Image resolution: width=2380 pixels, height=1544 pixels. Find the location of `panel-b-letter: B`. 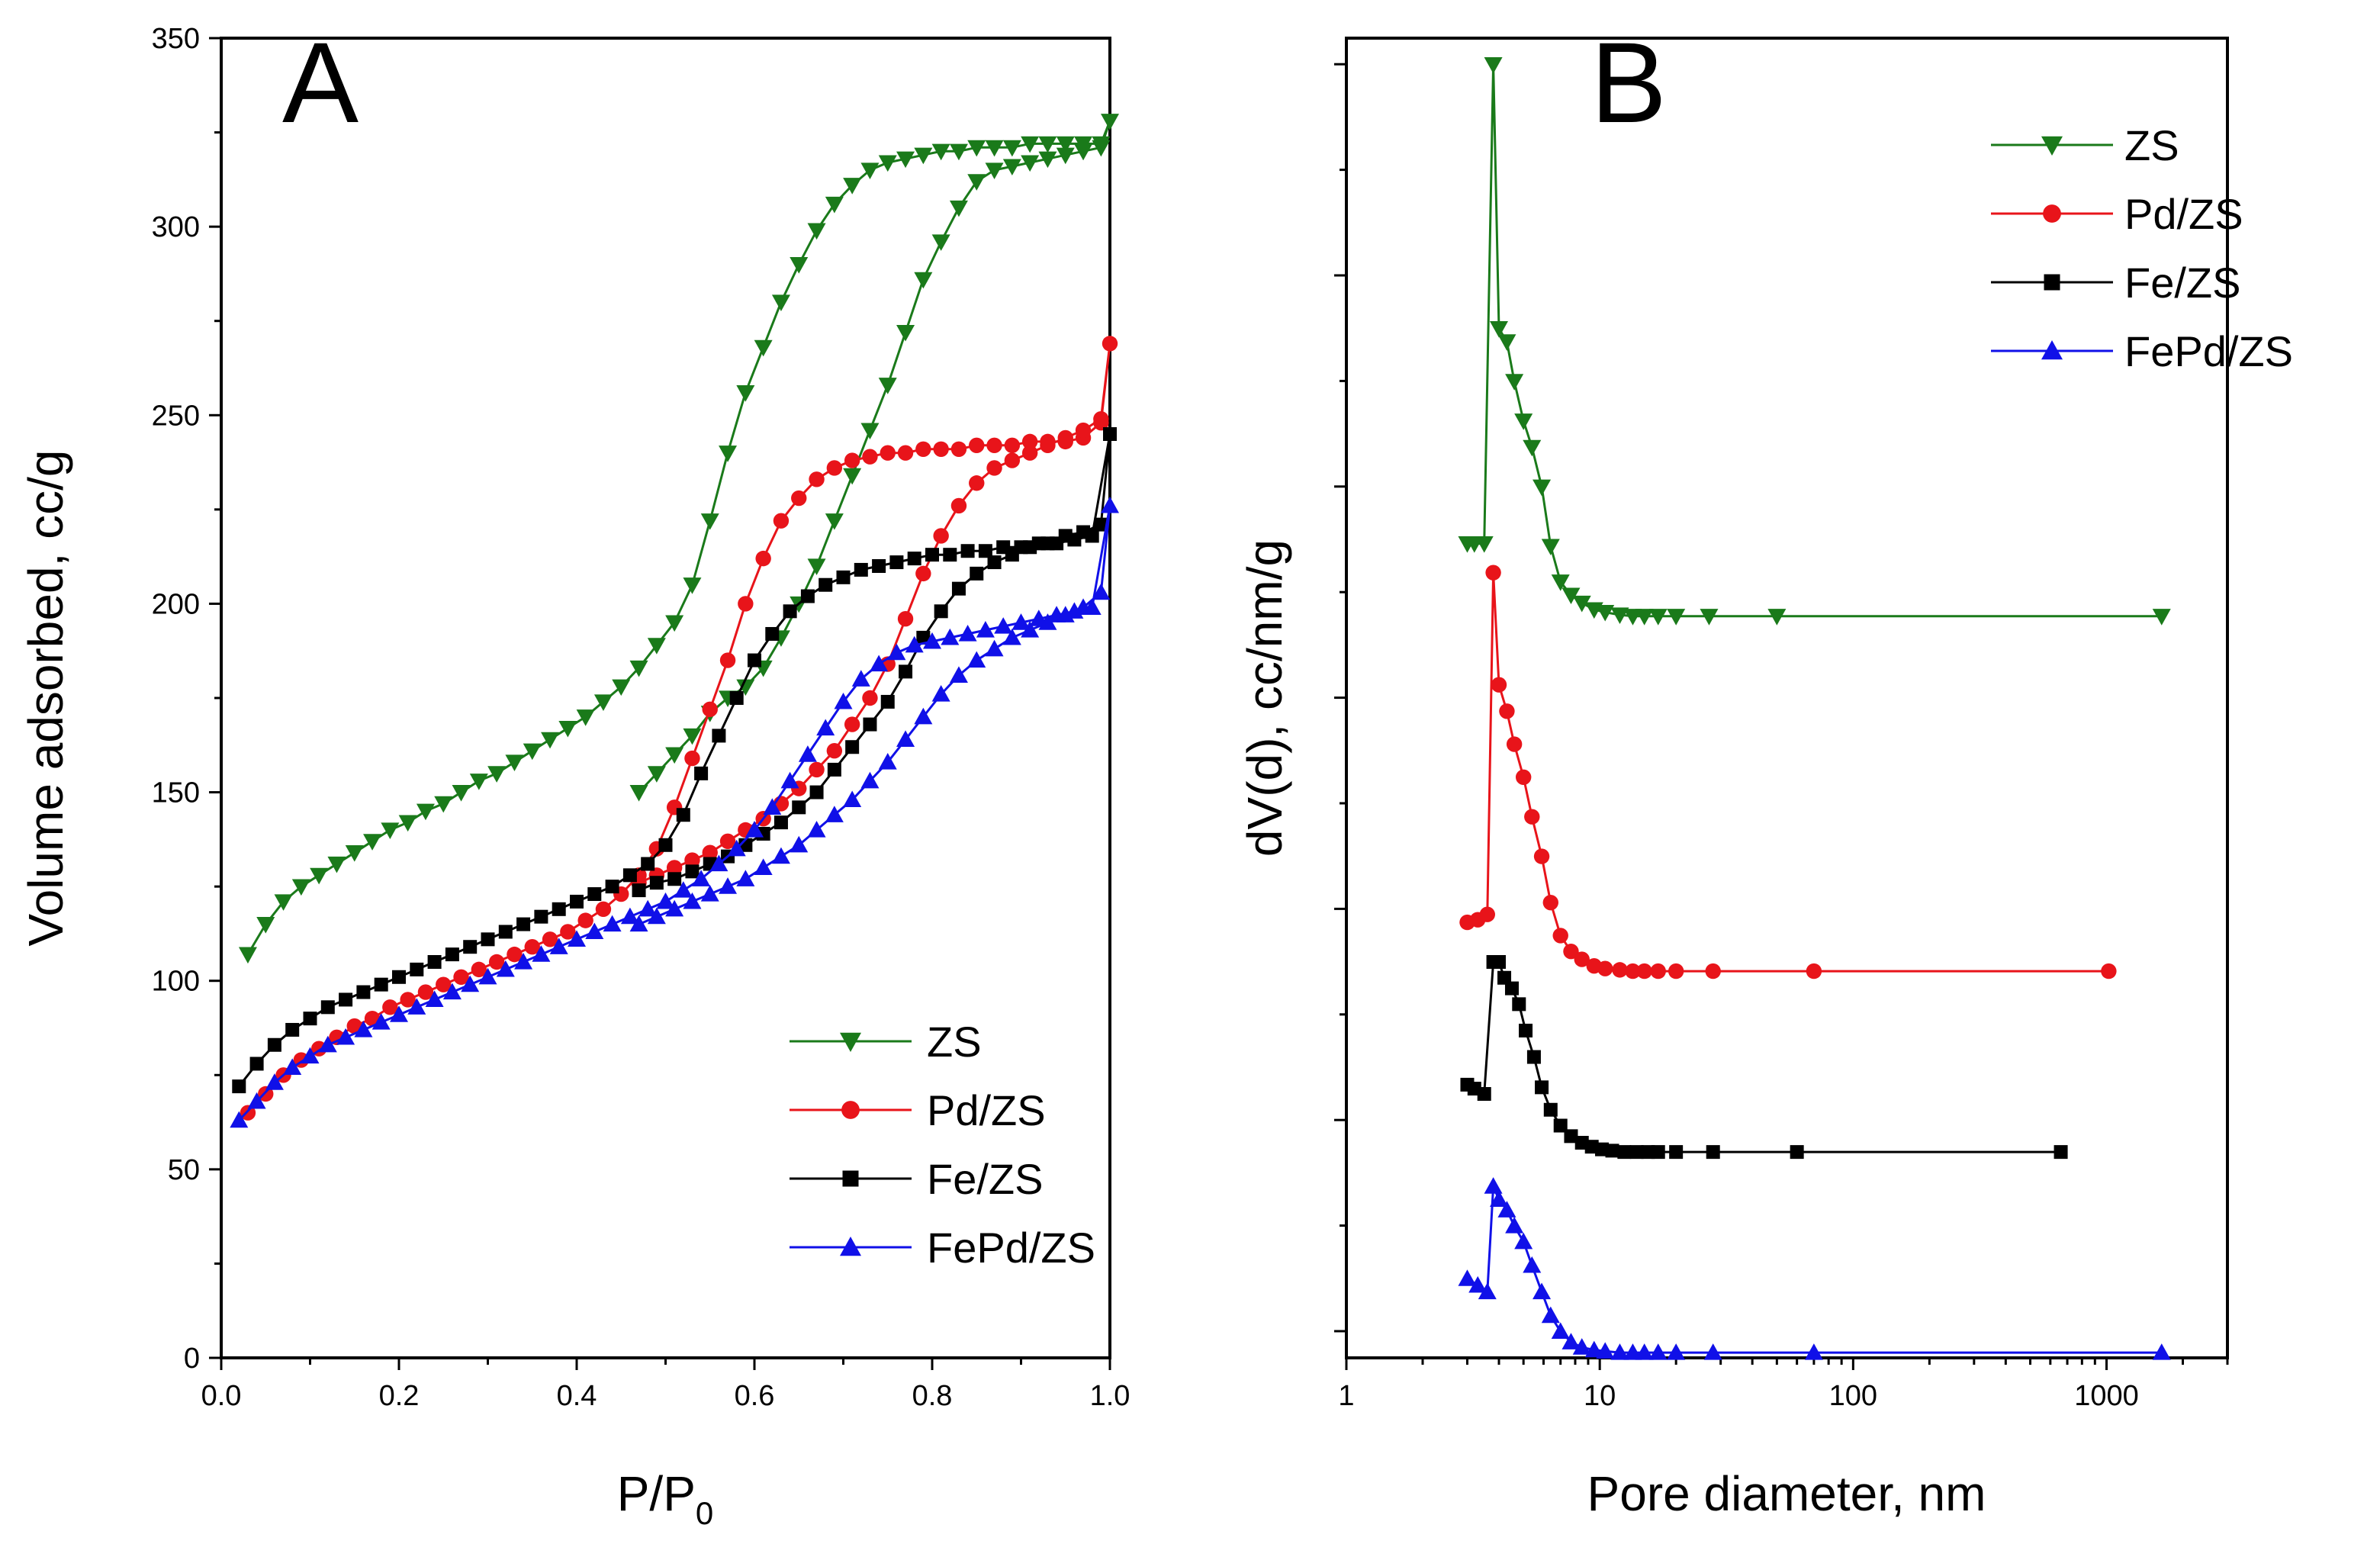

panel-b-letter: B is located at coordinates (1628, 82).